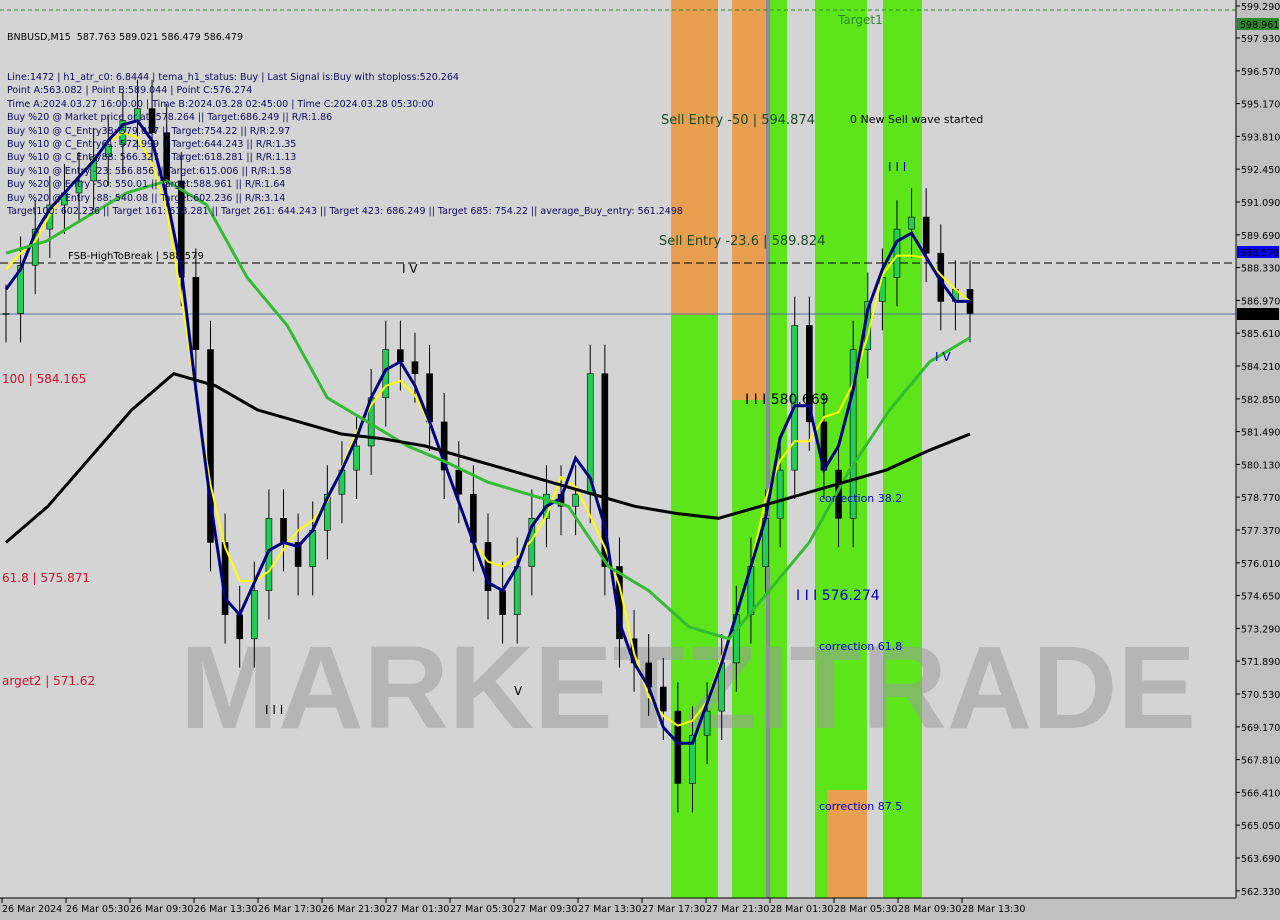  What do you see at coordinates (1260, 170) in the screenshot?
I see `y-tick-label: 592.450` at bounding box center [1260, 170].